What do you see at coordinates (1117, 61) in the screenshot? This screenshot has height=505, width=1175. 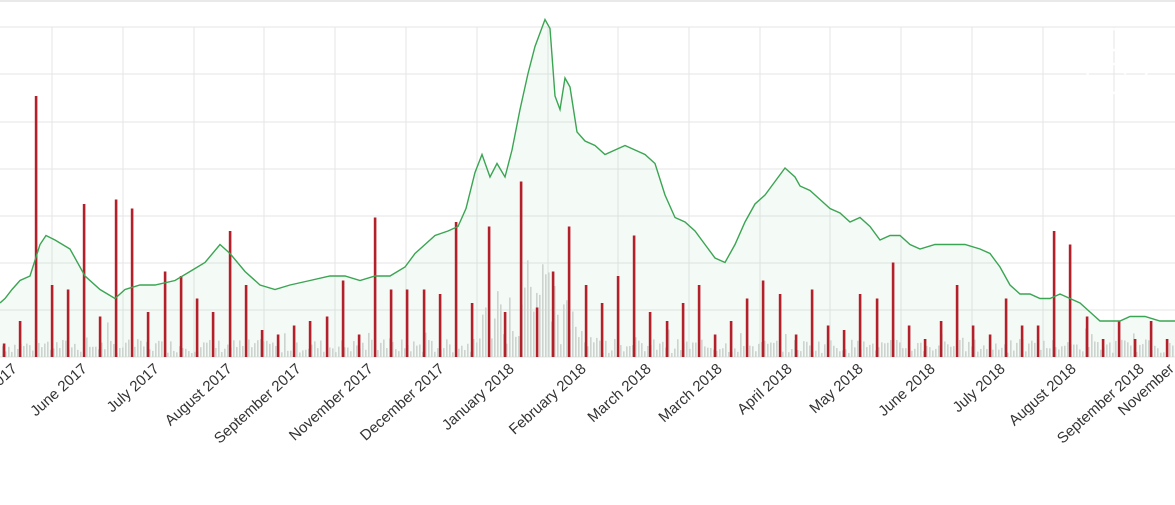 I see `watermark-logo` at bounding box center [1117, 61].